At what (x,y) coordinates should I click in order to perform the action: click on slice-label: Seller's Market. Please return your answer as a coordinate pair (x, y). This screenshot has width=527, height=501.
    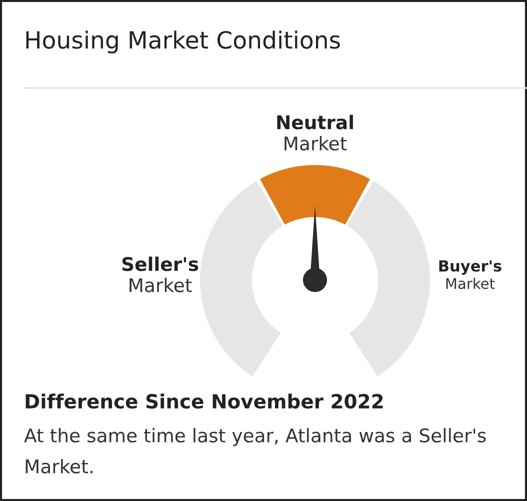
    Looking at the image, I should click on (160, 274).